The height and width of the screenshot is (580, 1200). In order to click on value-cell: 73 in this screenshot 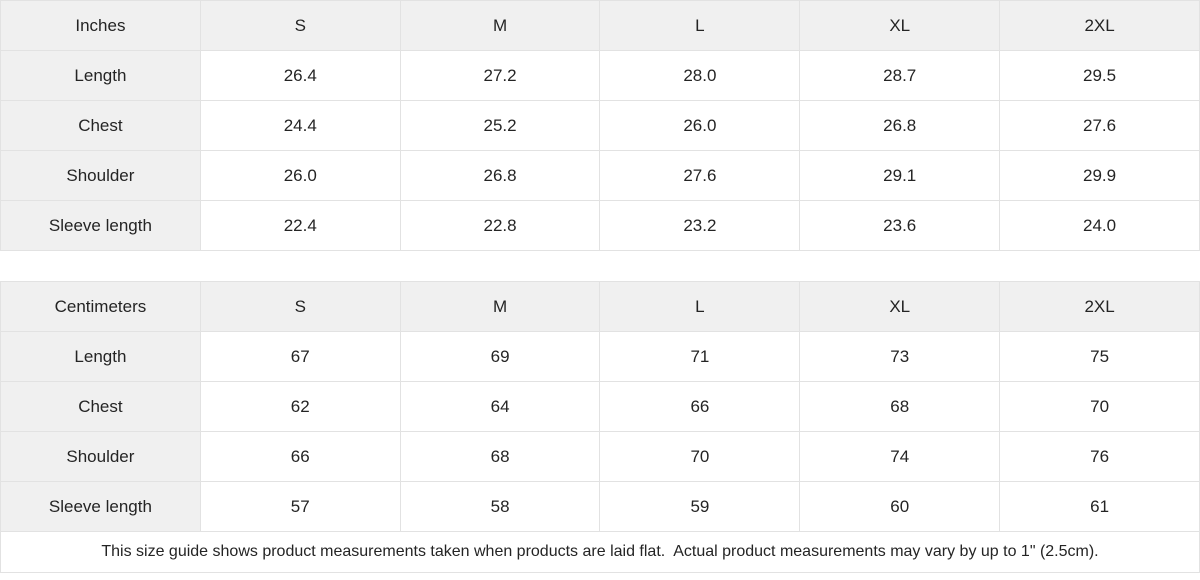, I will do `click(900, 356)`.